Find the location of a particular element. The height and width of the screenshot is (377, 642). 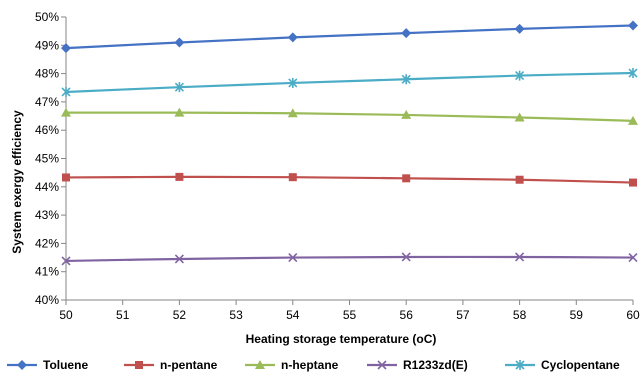

series-n-pentane is located at coordinates (349, 179).